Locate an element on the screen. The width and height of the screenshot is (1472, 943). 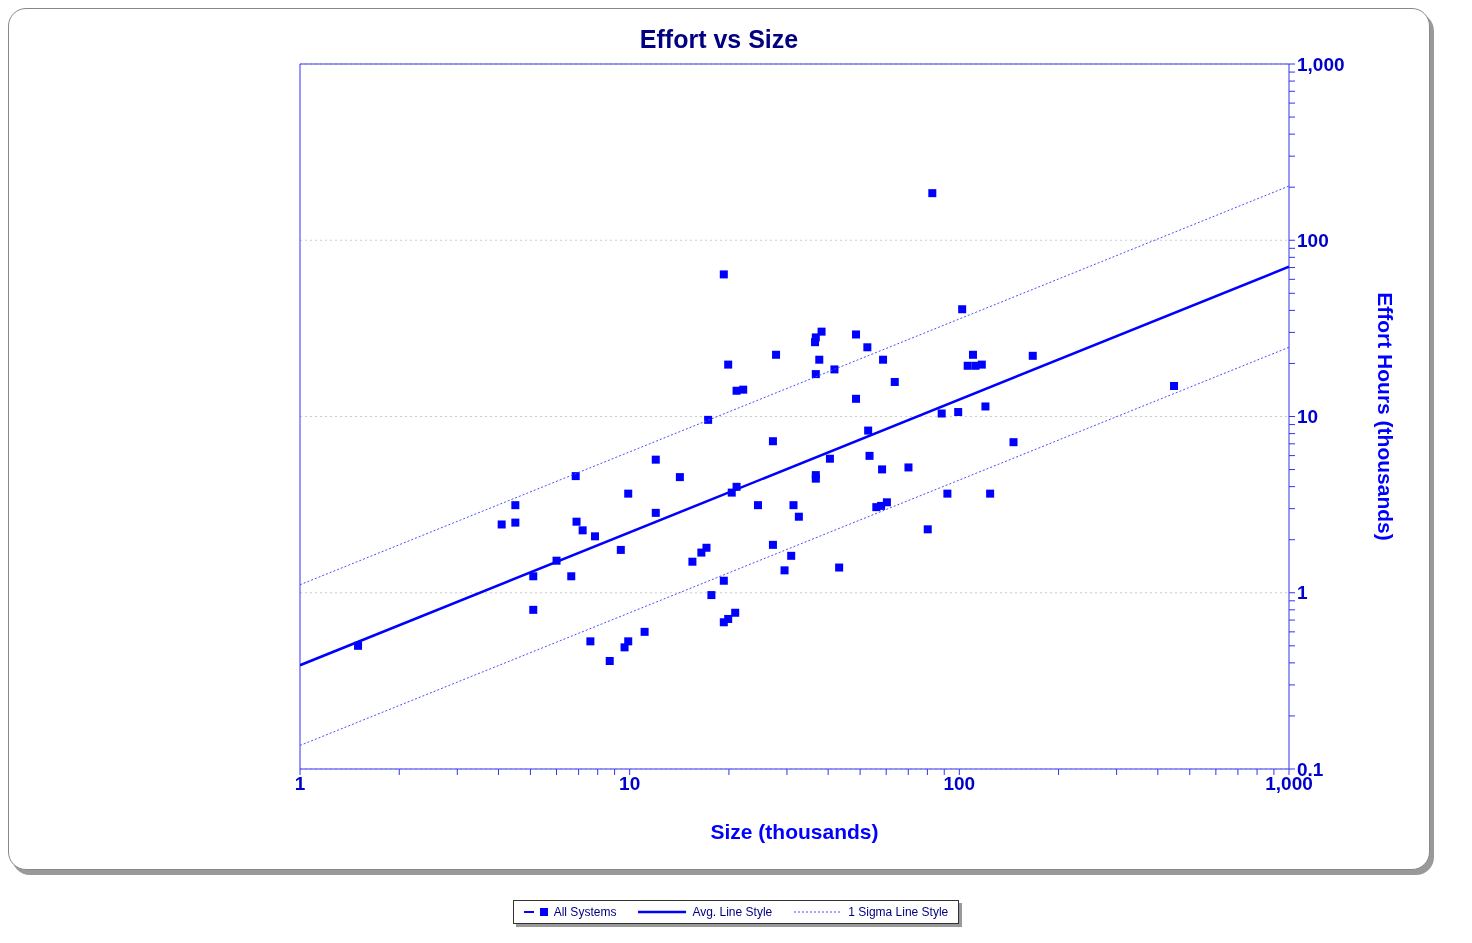
x-axis-title: Size (thousands) is located at coordinates (794, 831).